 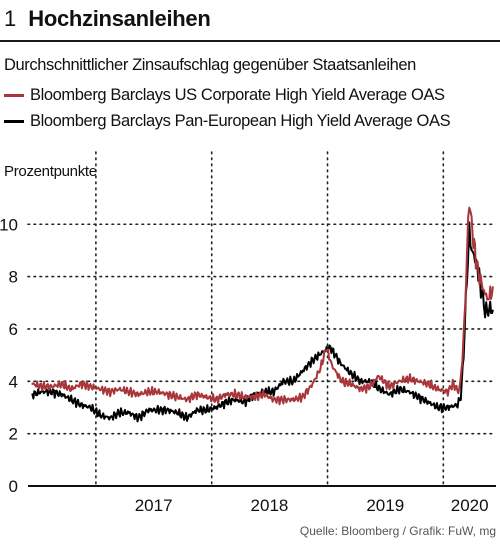 What do you see at coordinates (13, 381) in the screenshot?
I see `y-tick-label-4: 4` at bounding box center [13, 381].